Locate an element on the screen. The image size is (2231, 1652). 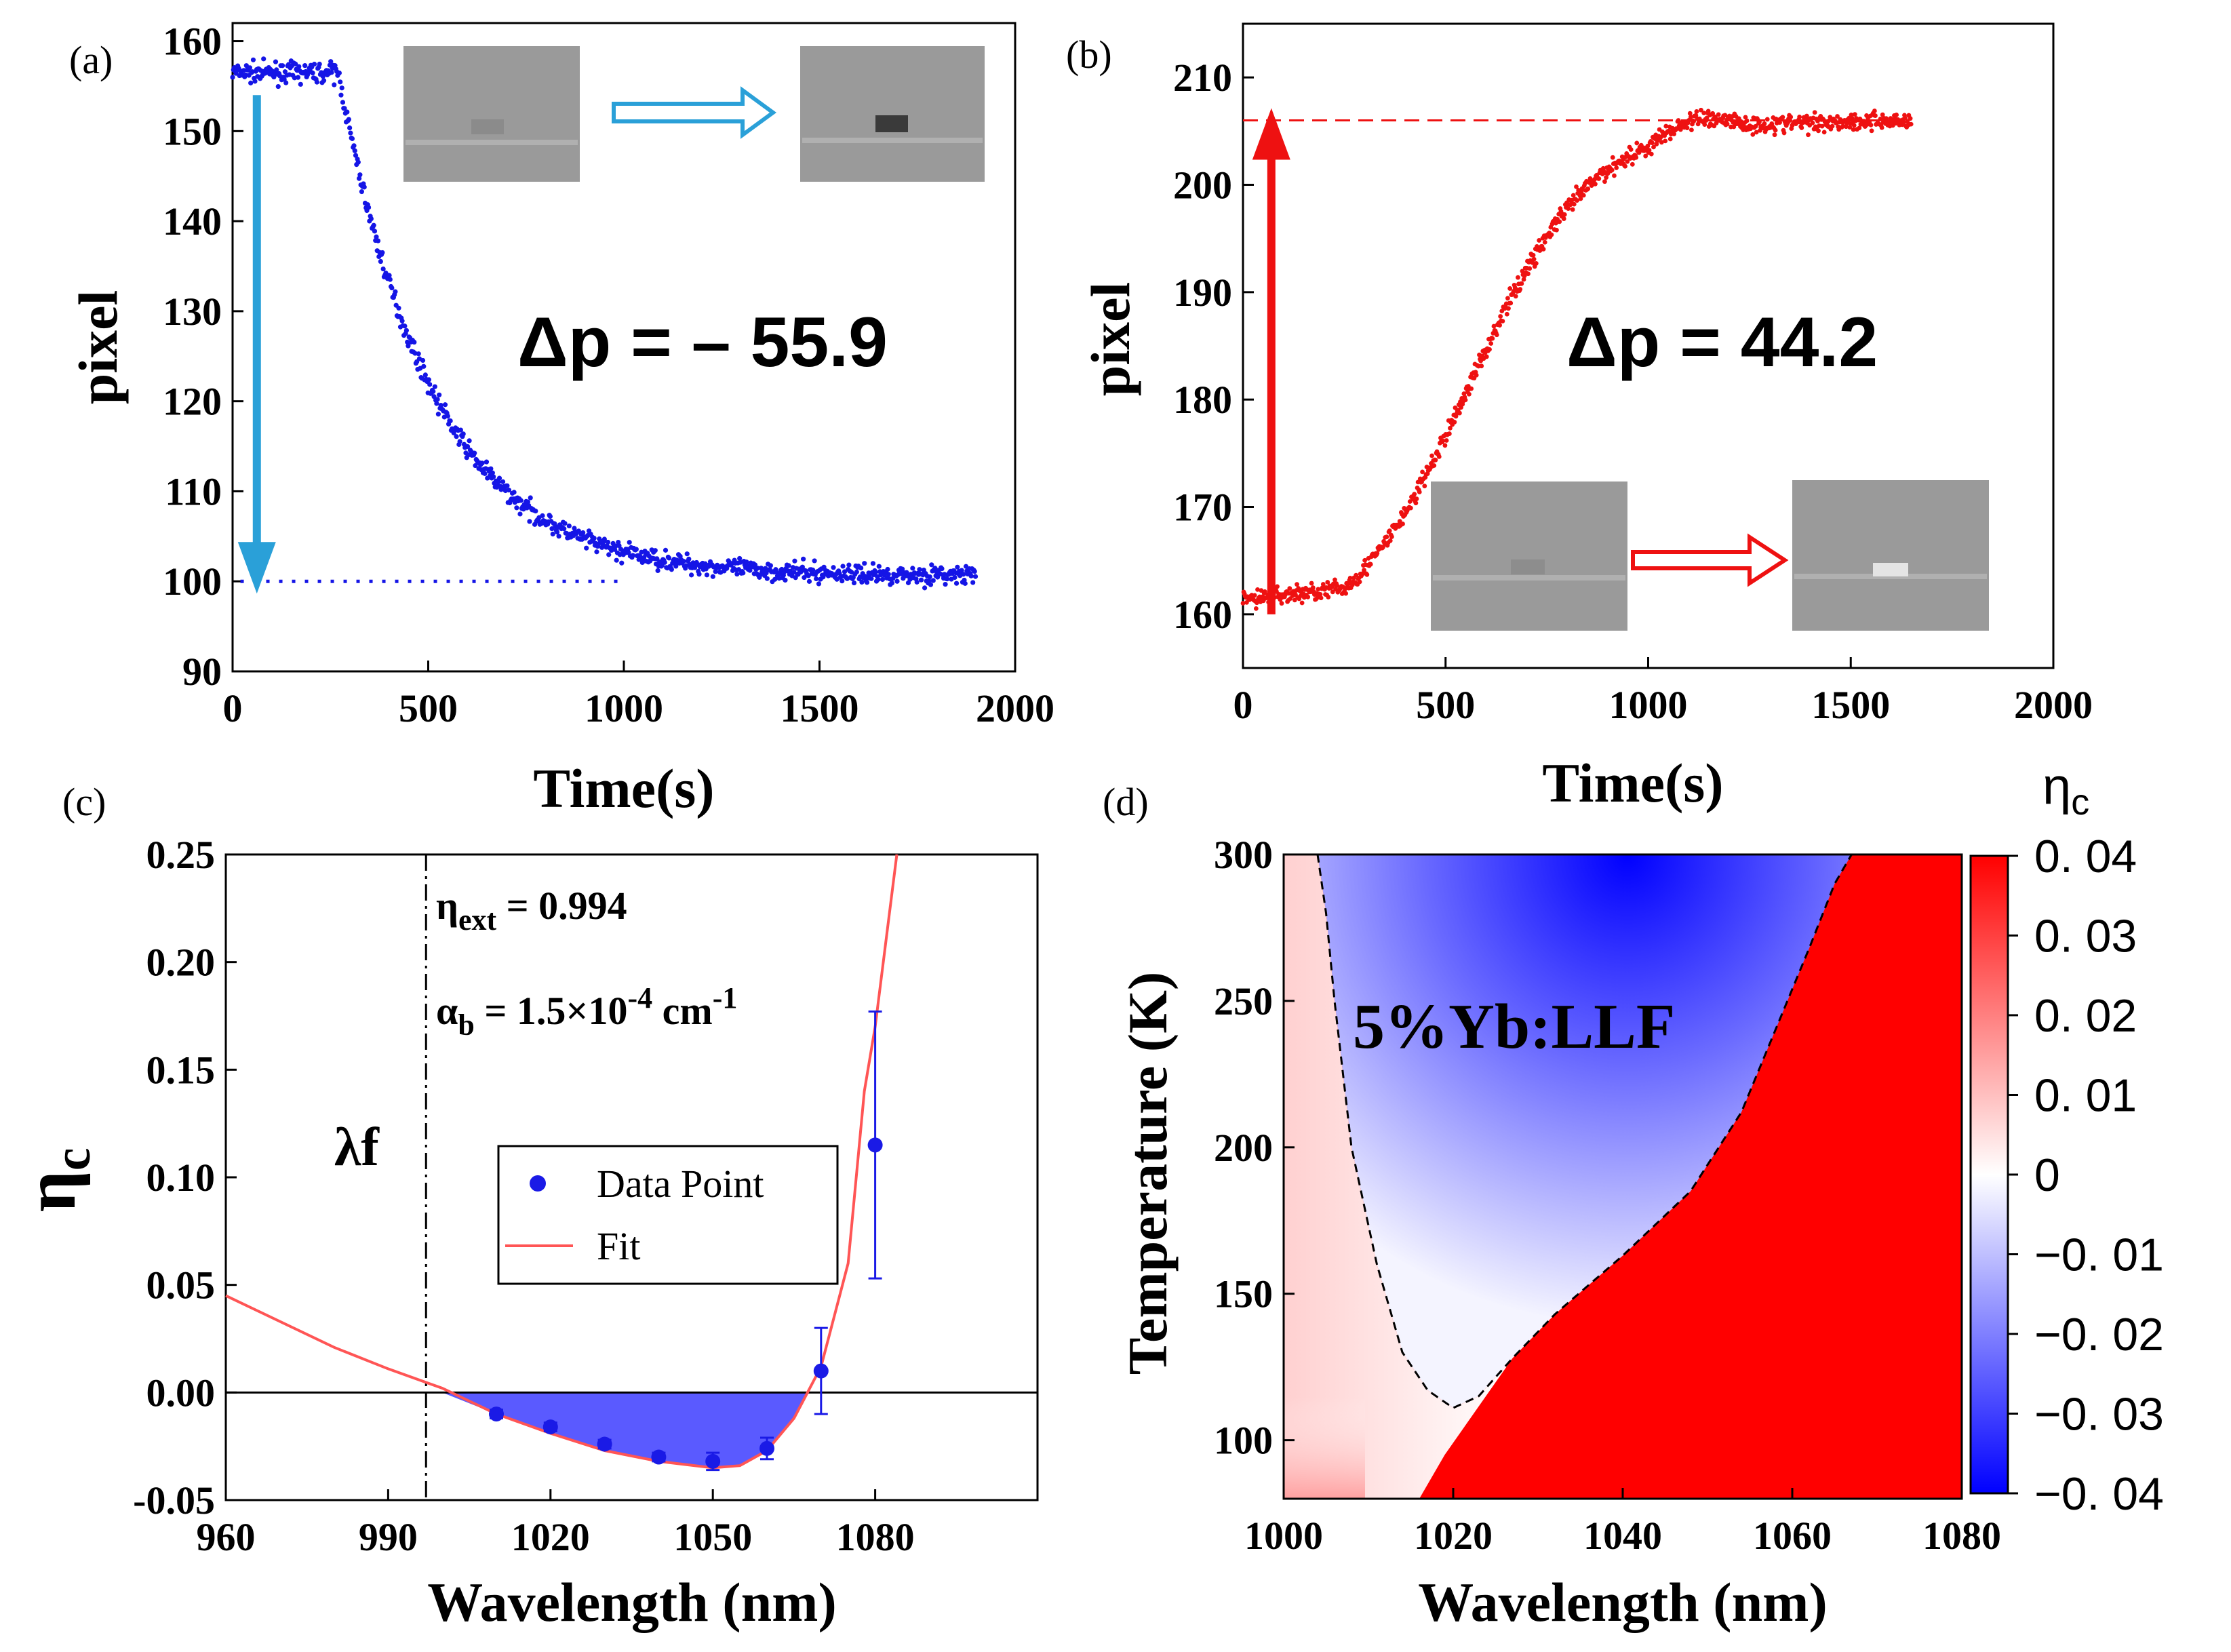
x-tick-label: 500 is located at coordinates (1446, 705).